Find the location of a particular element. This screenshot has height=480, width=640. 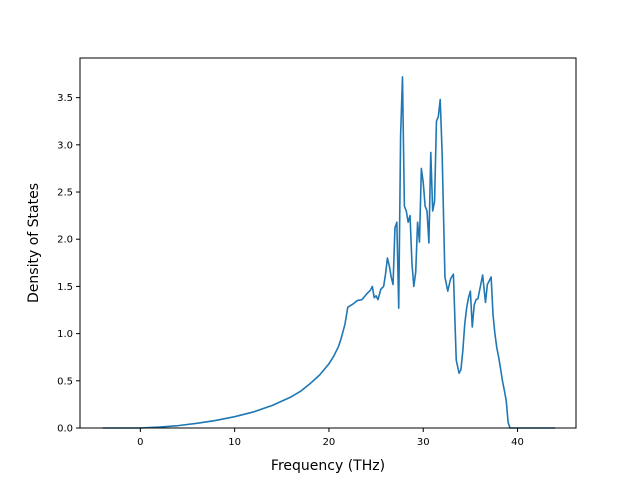

y-tick-label: 3.0 is located at coordinates (65, 145).